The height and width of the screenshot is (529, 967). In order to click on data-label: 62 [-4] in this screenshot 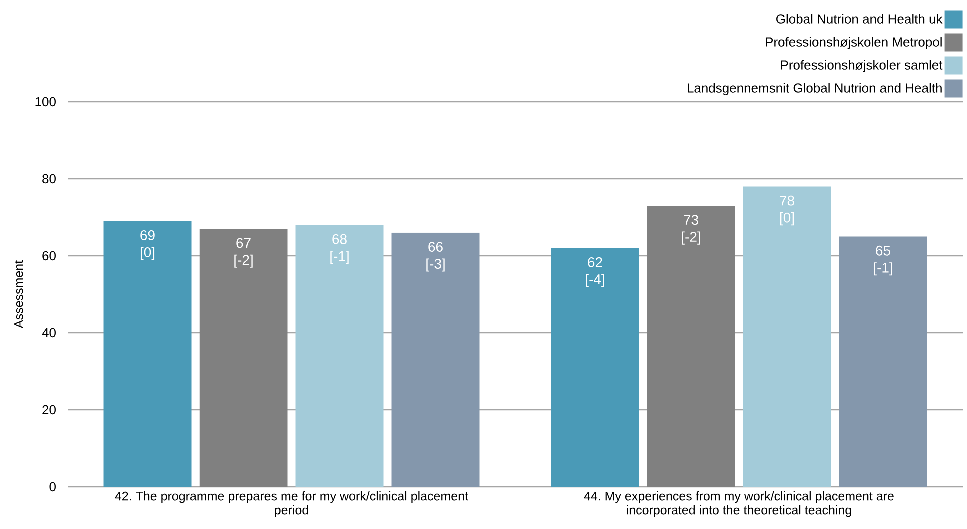, I will do `click(595, 272)`.